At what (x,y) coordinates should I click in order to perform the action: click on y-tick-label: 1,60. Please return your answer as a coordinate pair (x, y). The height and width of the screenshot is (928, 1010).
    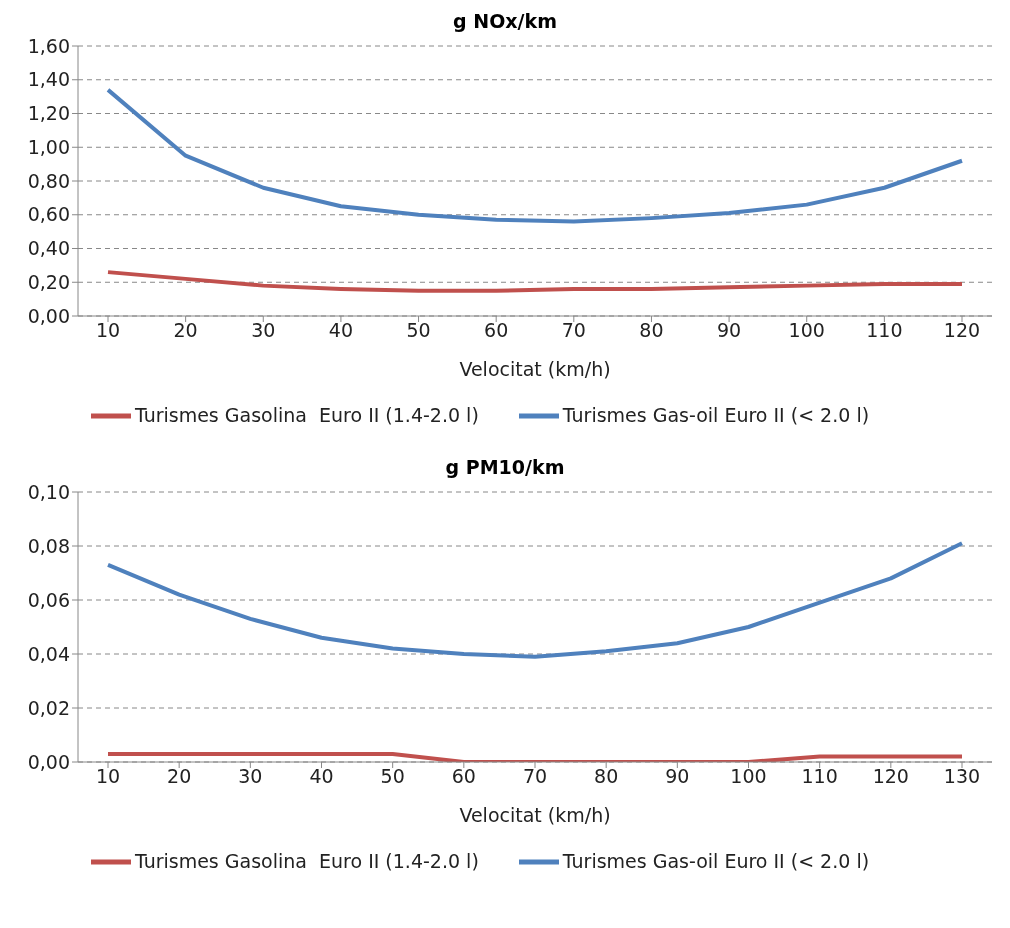
    Looking at the image, I should click on (48, 45).